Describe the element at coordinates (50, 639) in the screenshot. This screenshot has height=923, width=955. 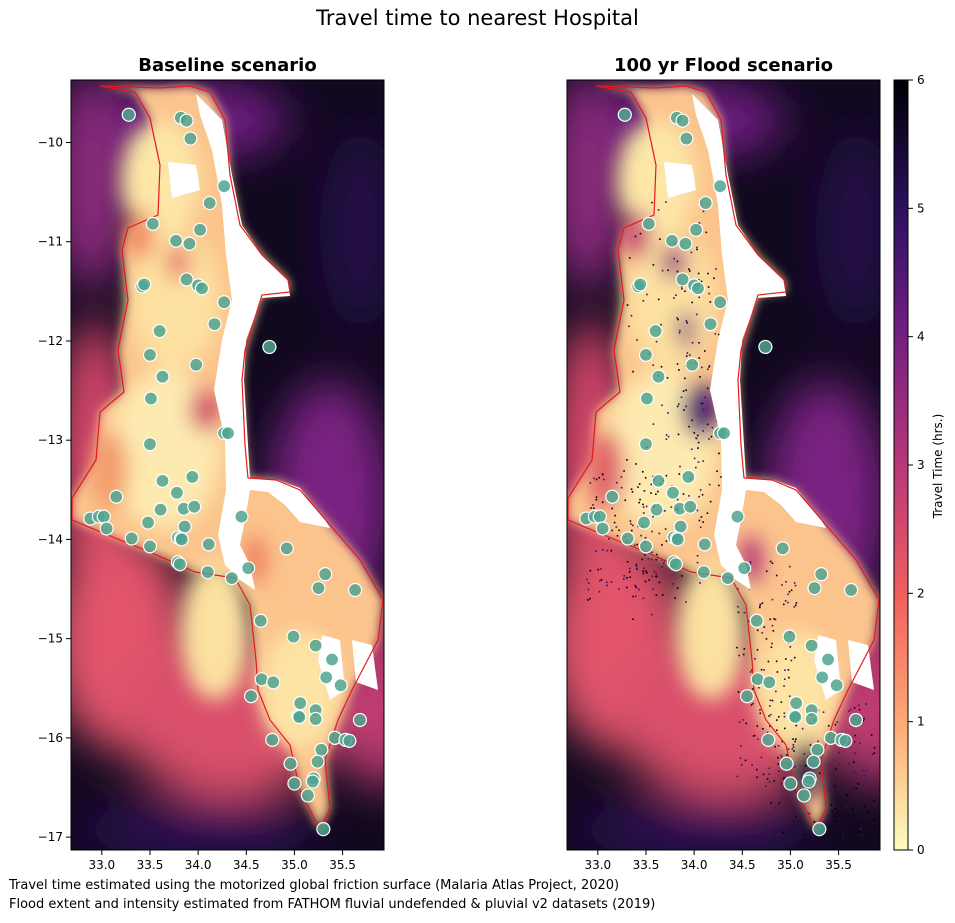
I see `y-tick-label: −15` at that location.